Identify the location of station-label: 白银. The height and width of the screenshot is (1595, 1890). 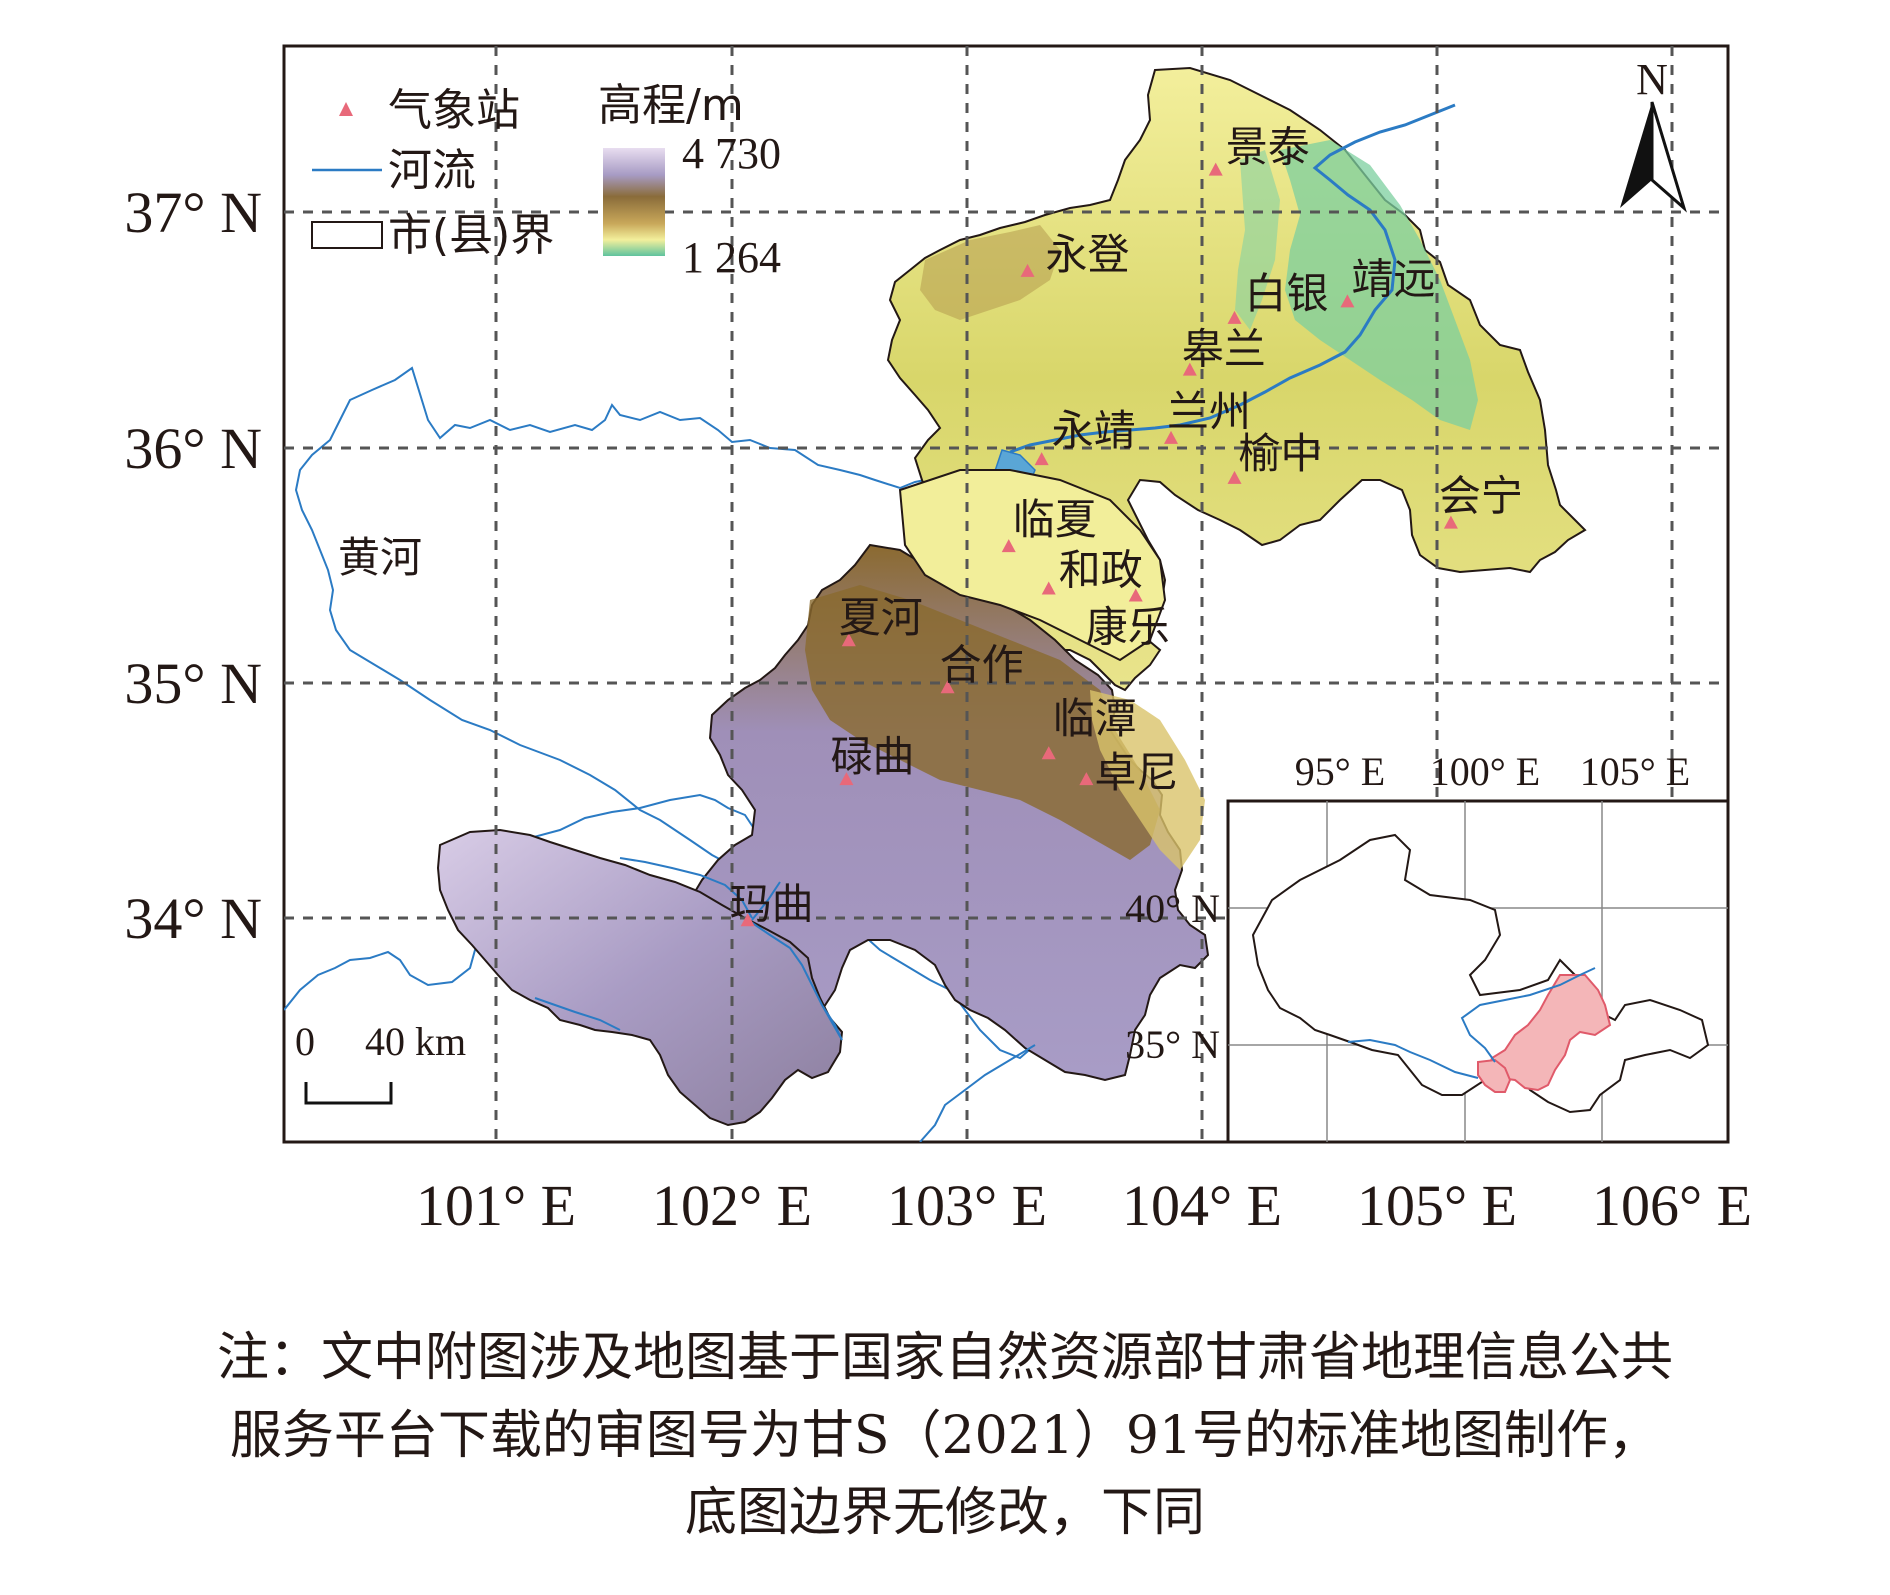
(1287, 293).